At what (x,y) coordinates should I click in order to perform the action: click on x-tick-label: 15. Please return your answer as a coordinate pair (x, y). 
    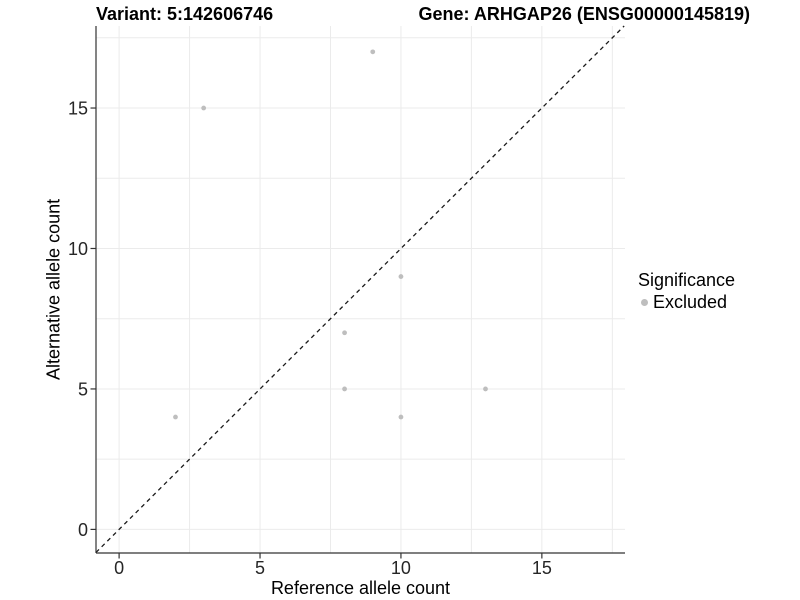
    Looking at the image, I should click on (542, 568).